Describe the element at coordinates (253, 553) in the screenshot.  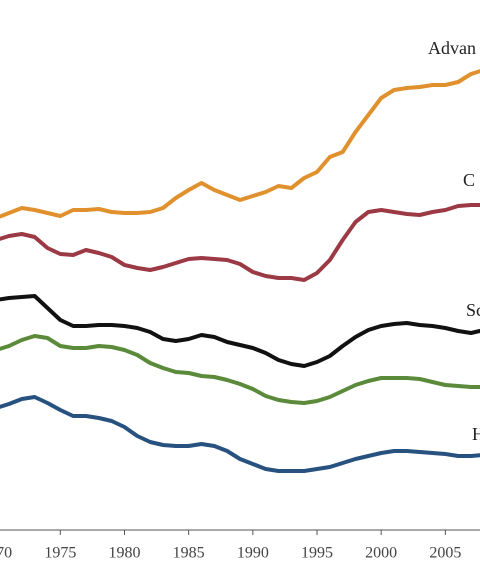
I see `x-tick-label: 1990` at that location.